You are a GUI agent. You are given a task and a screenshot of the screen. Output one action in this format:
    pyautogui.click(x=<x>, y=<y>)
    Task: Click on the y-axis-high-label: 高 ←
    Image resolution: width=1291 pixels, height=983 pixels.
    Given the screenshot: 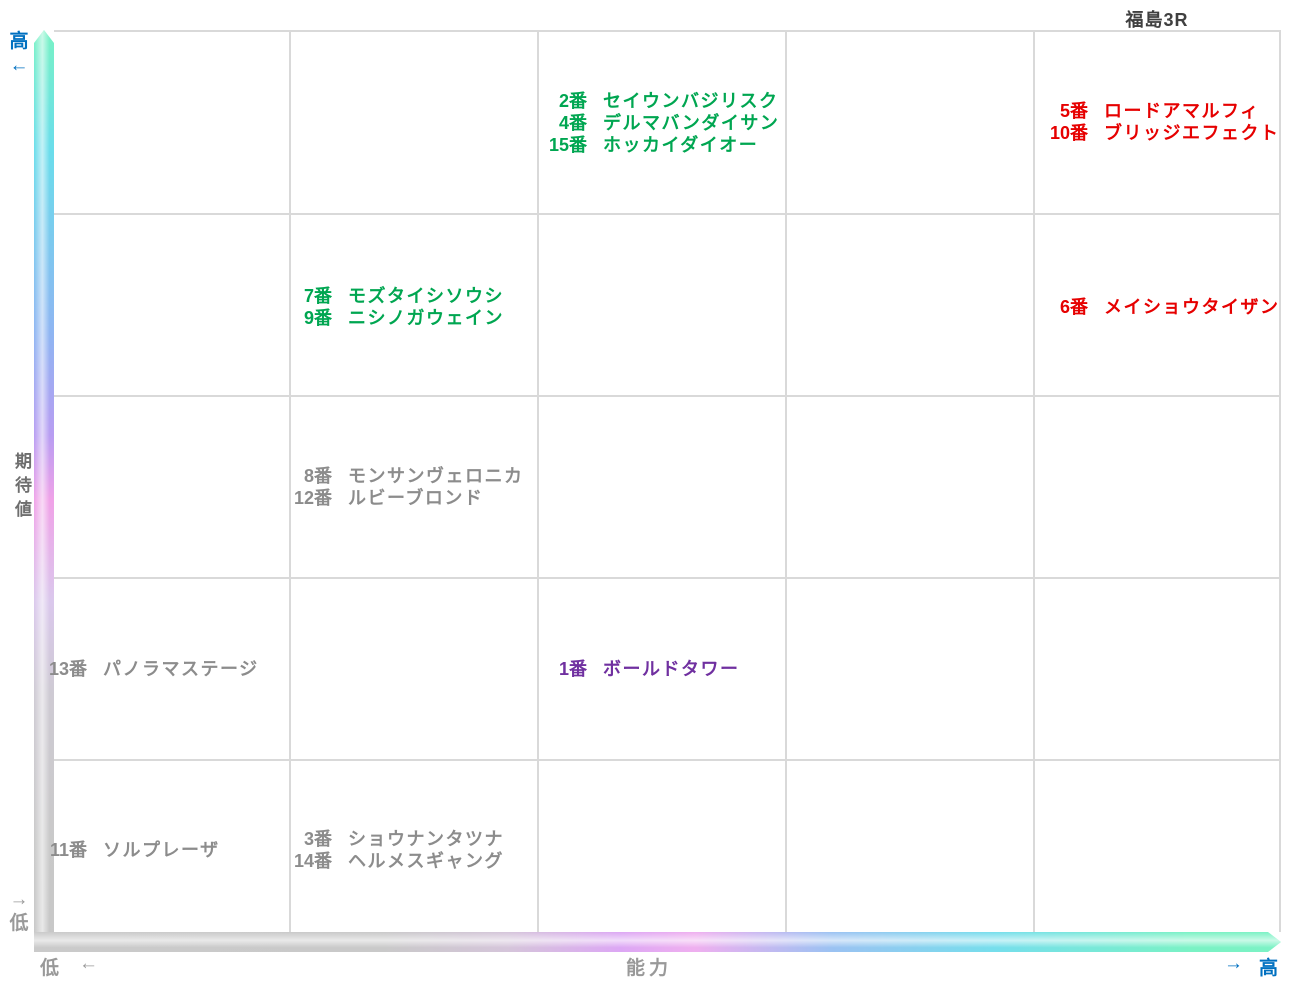 What is the action you would take?
    pyautogui.click(x=19, y=54)
    